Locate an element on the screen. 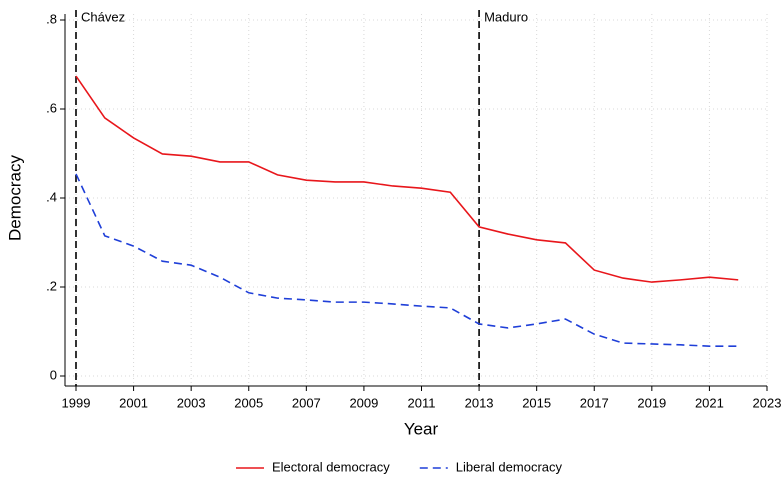 The height and width of the screenshot is (489, 784). x-axis-title: Year is located at coordinates (421, 428).